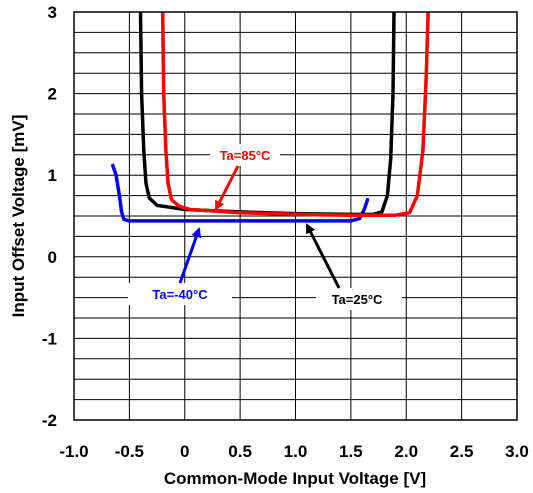 The image size is (533, 493). I want to click on y-tick-label: -2, so click(49, 420).